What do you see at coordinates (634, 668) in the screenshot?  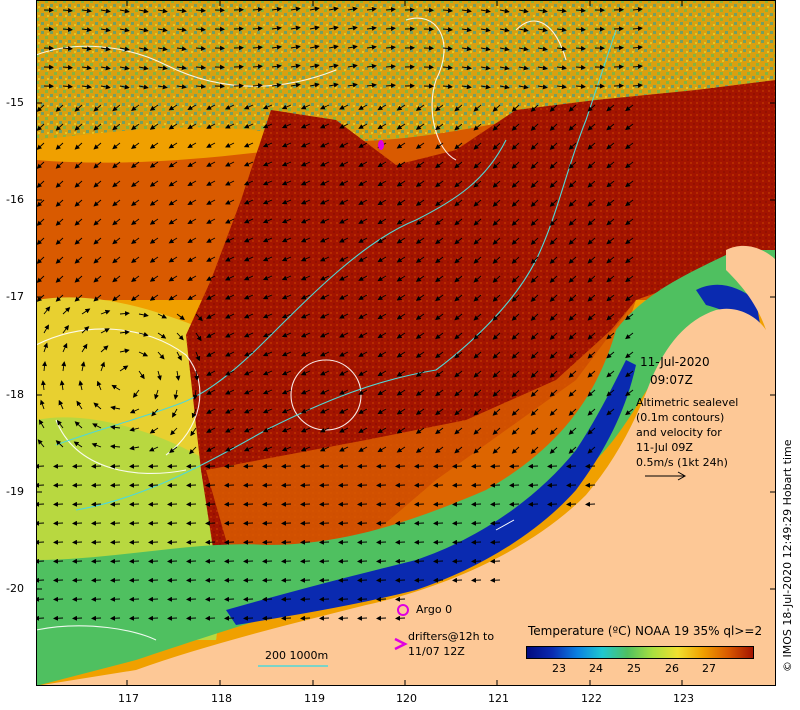 I see `colorbar-tick-25: 25` at bounding box center [634, 668].